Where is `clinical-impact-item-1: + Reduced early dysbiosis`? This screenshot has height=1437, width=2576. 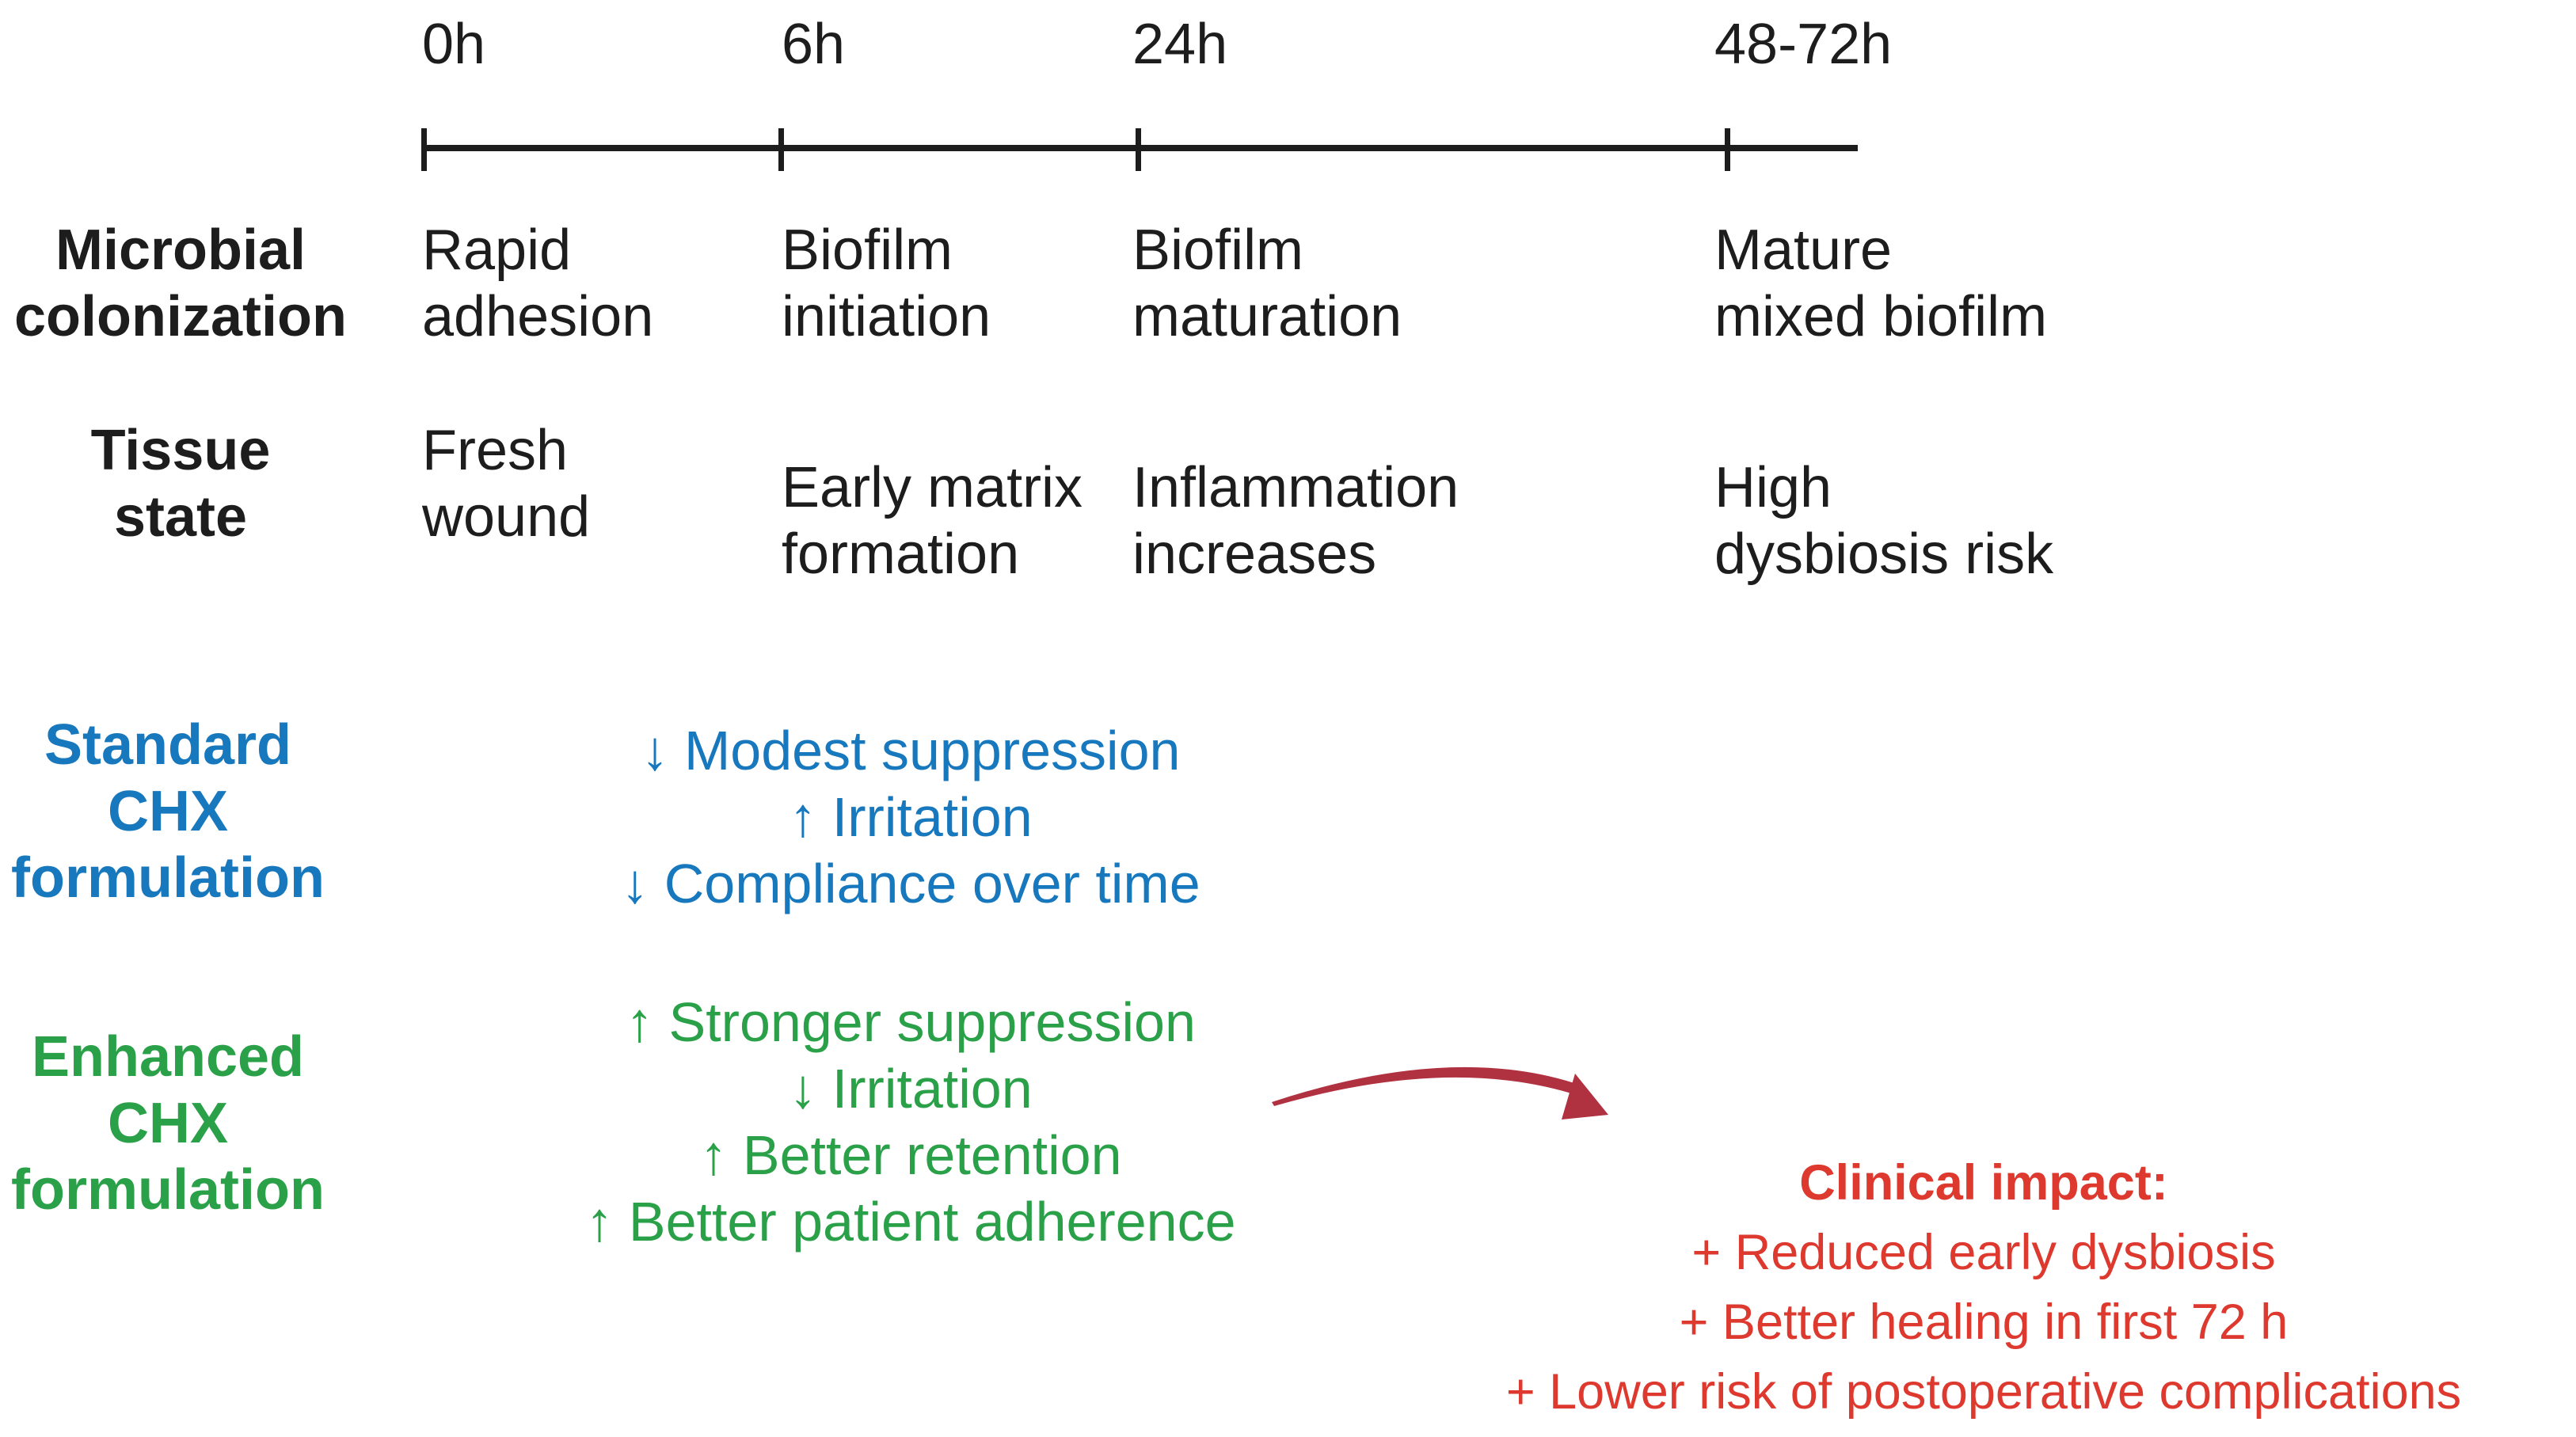
clinical-impact-item-1: + Reduced early dysbiosis is located at coordinates (1983, 1252).